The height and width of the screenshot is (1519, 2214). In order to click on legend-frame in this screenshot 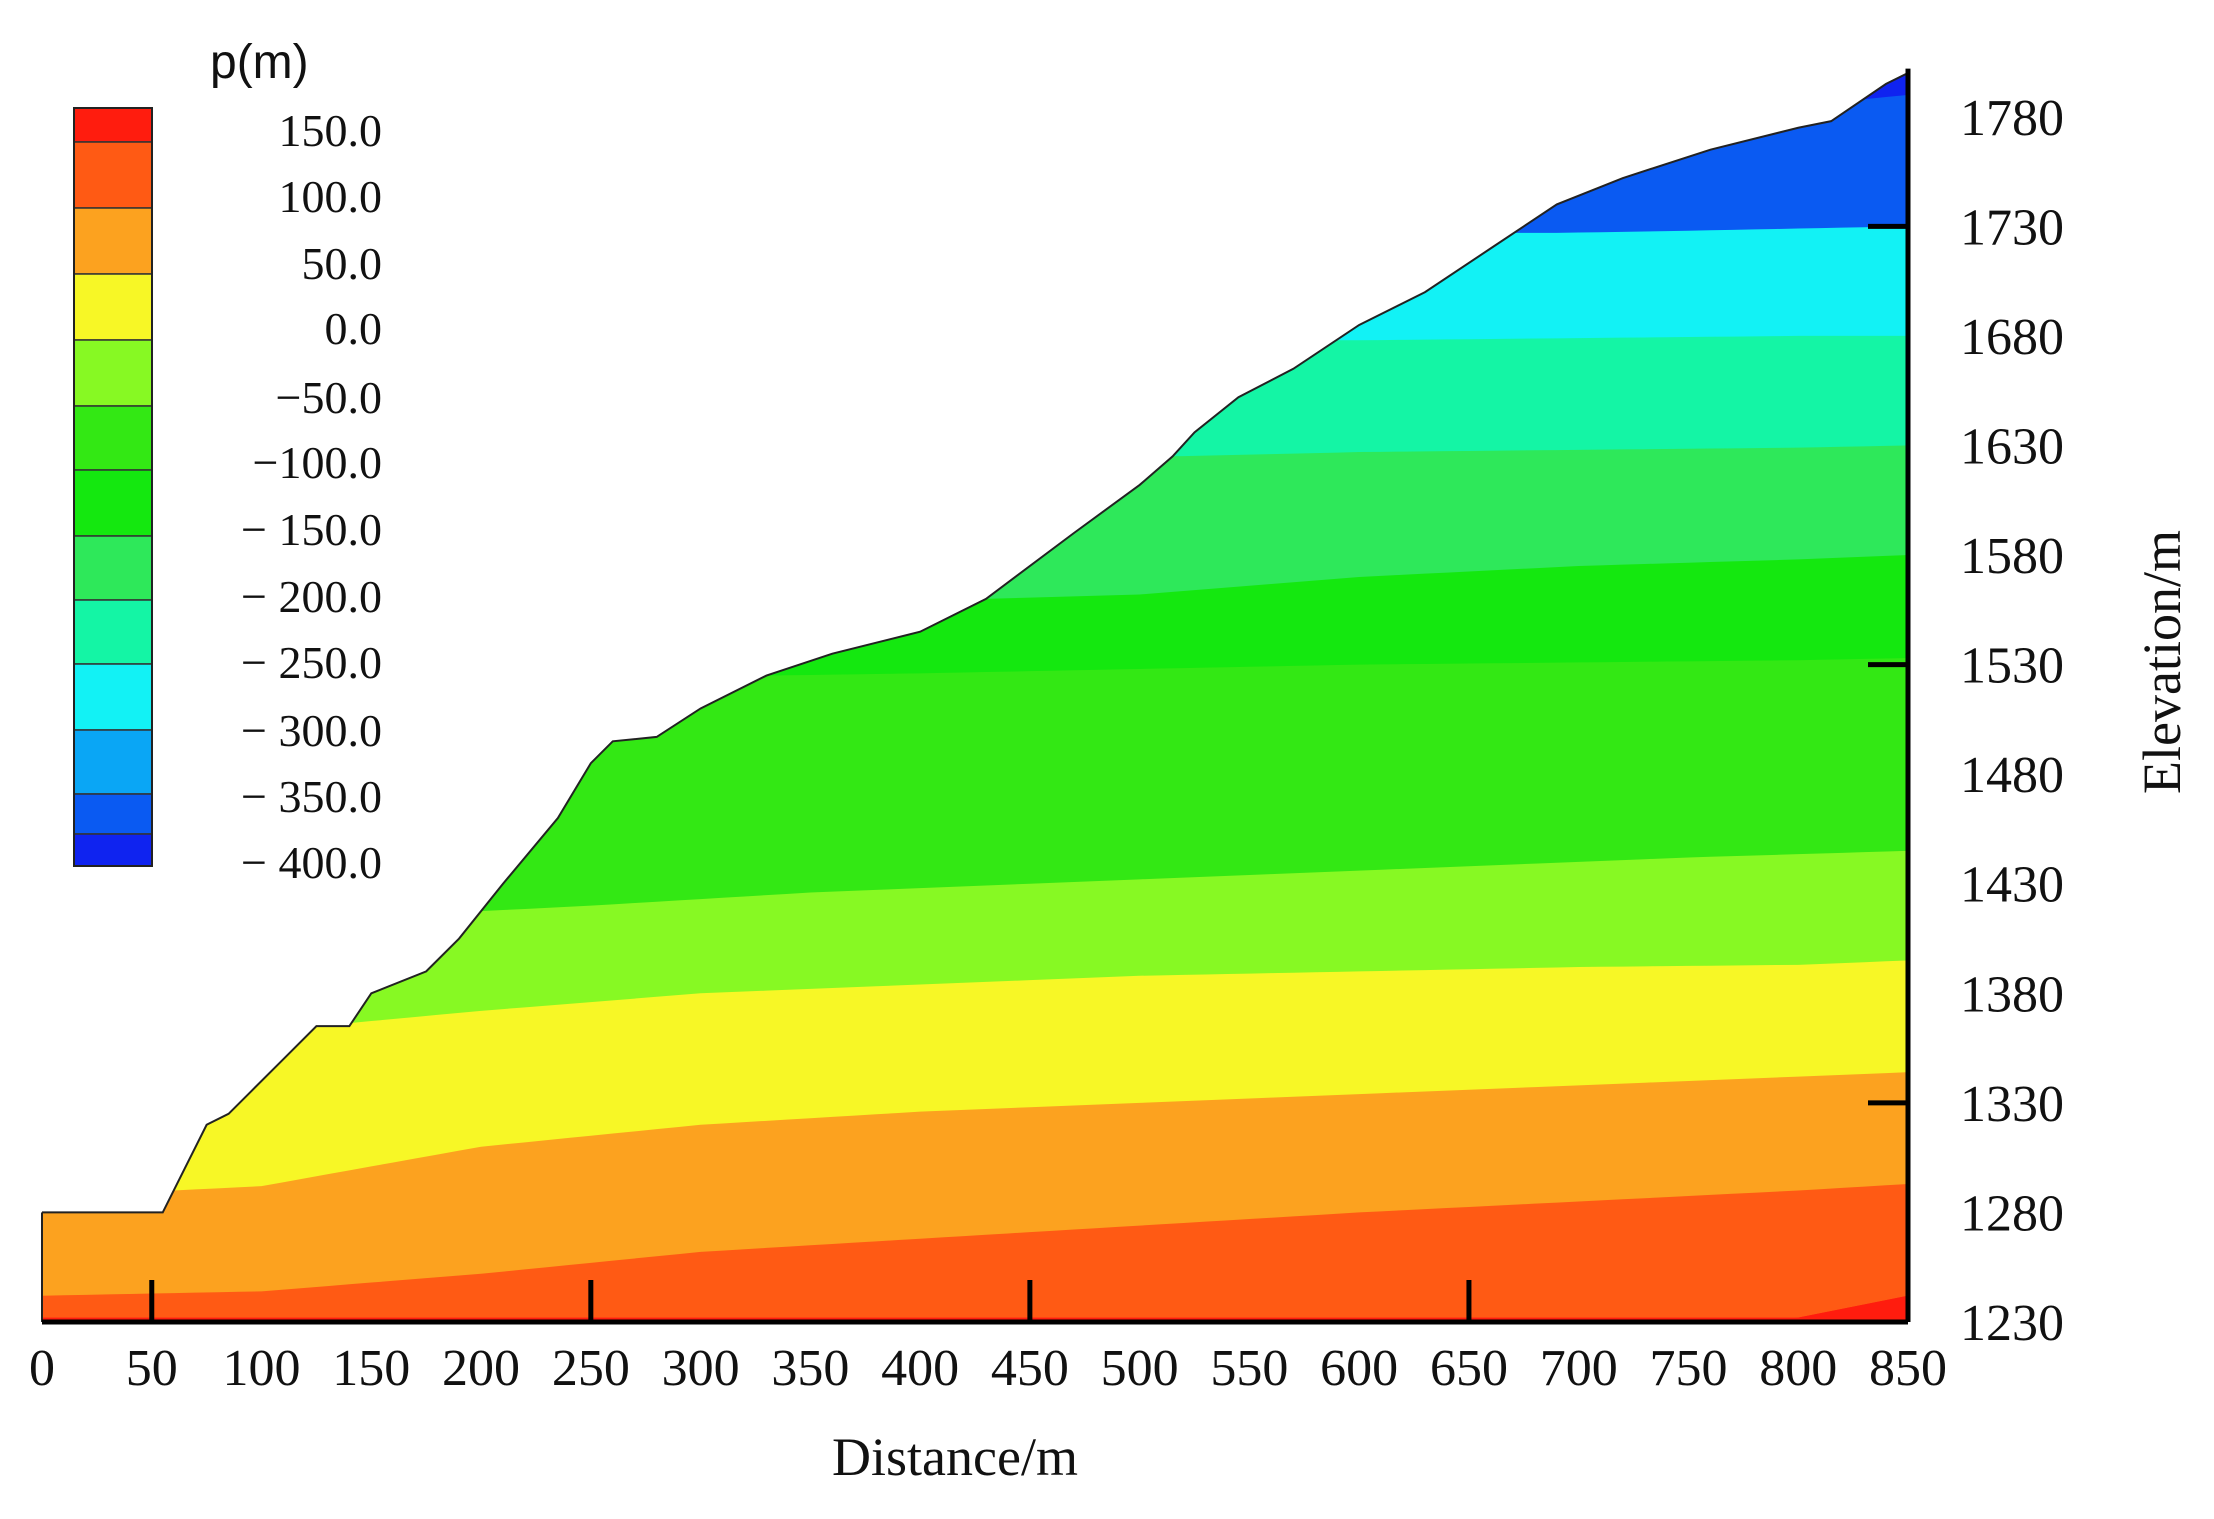, I will do `click(113, 487)`.